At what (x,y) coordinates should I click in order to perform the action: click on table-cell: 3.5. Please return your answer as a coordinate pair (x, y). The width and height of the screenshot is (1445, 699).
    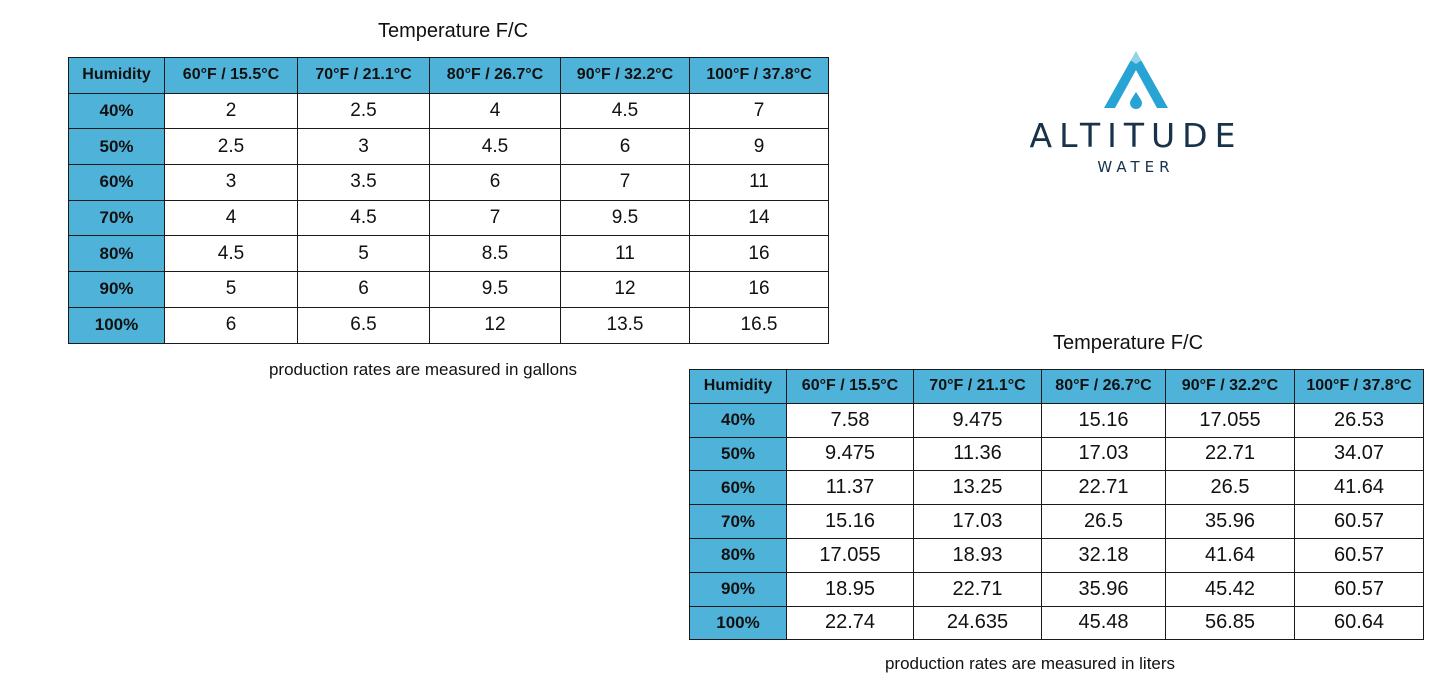
    Looking at the image, I should click on (363, 182).